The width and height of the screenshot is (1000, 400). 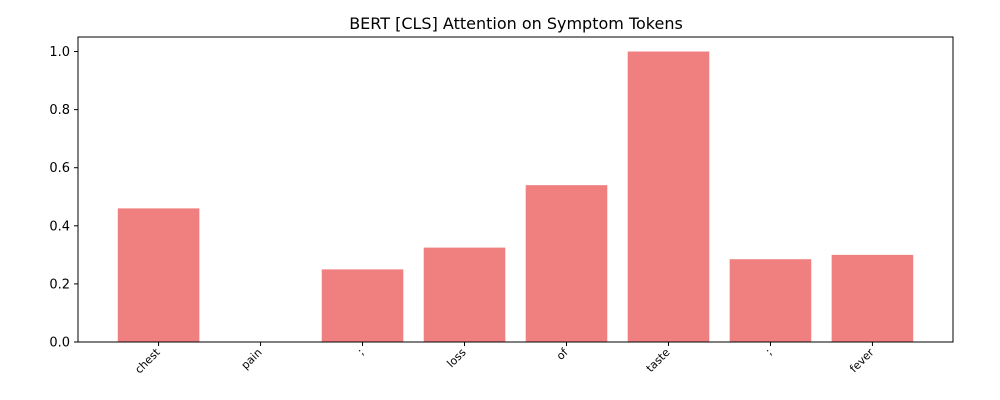 What do you see at coordinates (252, 359) in the screenshot?
I see `x-tick-label: pain` at bounding box center [252, 359].